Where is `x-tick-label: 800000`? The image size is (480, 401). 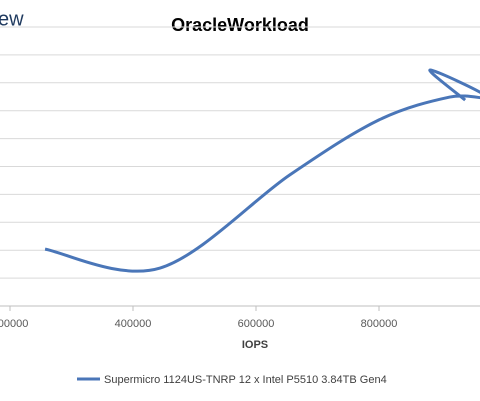 x-tick-label: 800000 is located at coordinates (379, 324).